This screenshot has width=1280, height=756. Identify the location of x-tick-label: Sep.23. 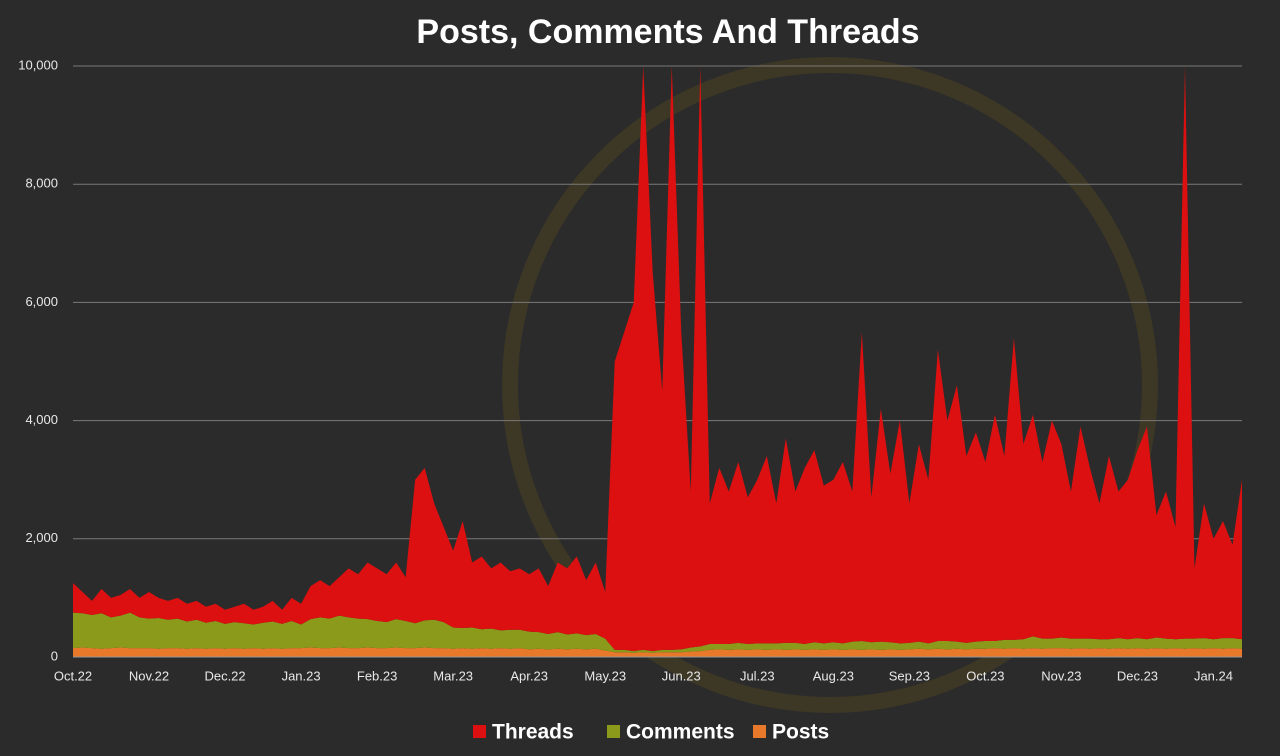
(909, 675).